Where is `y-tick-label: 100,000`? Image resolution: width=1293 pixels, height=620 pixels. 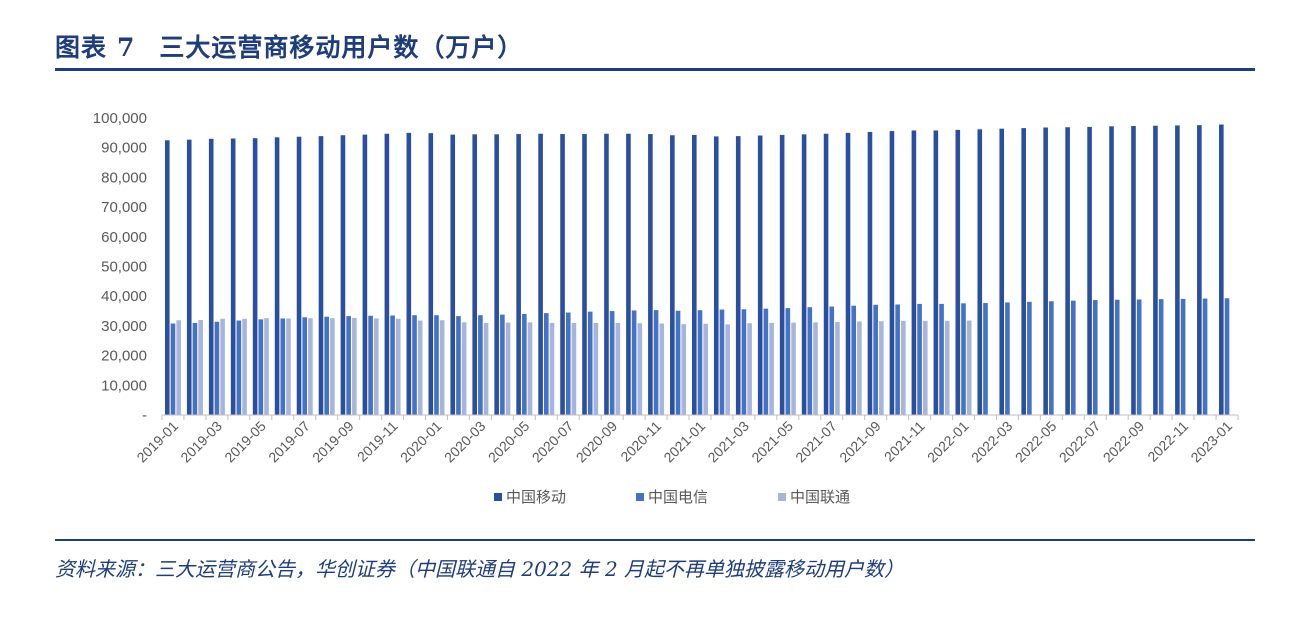
y-tick-label: 100,000 is located at coordinates (120, 118).